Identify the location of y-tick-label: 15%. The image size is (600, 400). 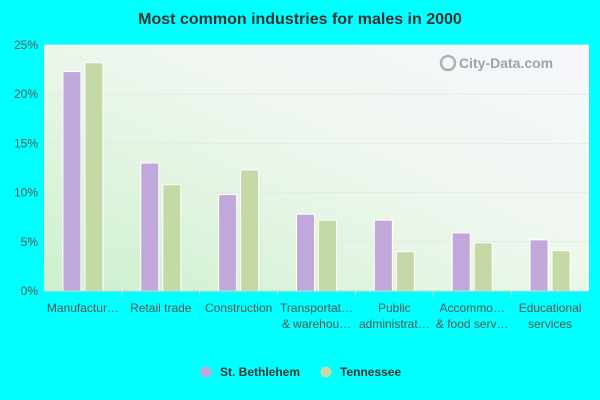
(26, 143).